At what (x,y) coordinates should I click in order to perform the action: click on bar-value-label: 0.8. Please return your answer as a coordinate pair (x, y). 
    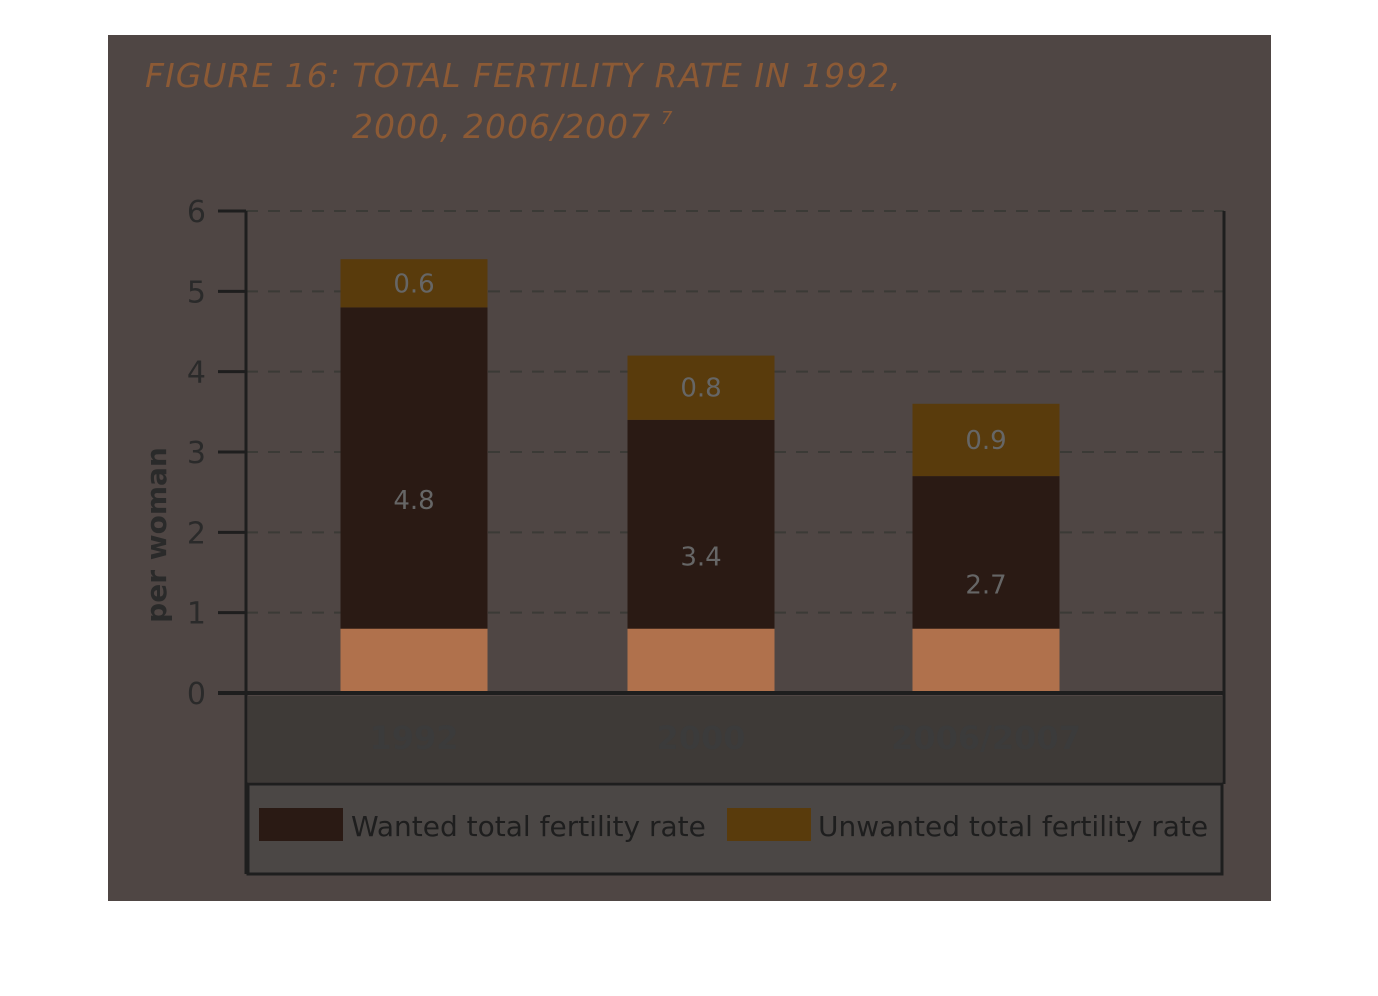
    Looking at the image, I should click on (700, 389).